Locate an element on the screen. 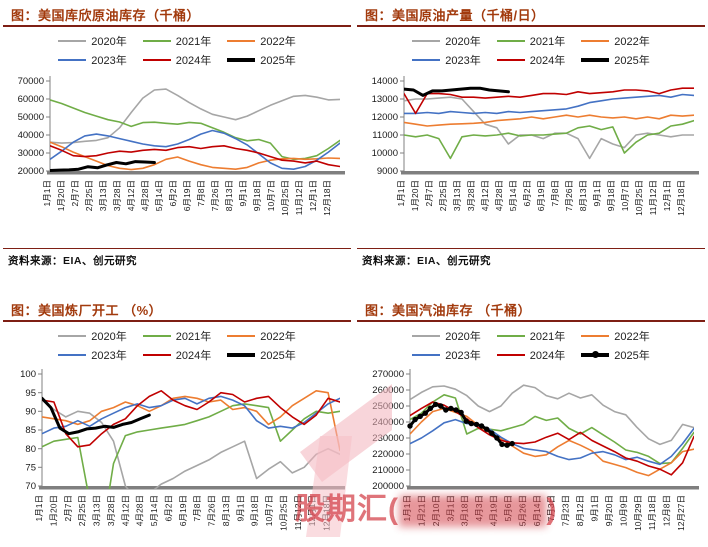 The width and height of the screenshot is (708, 547). legend-label: 2024年 is located at coordinates (193, 356).